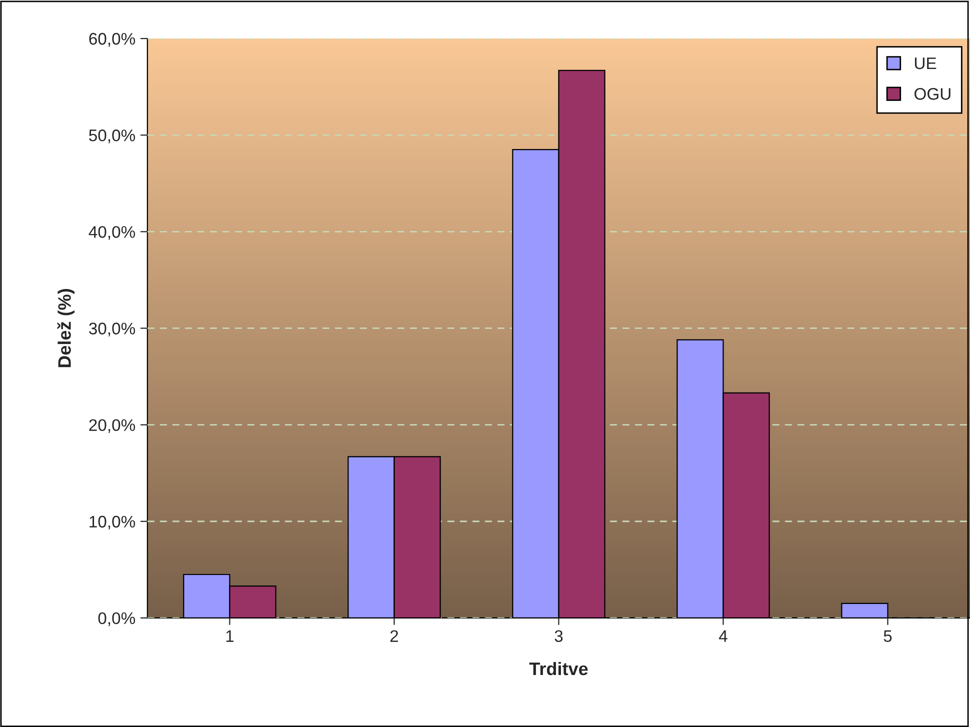 This screenshot has width=970, height=727. What do you see at coordinates (558, 669) in the screenshot?
I see `x-axis-title: Trditve` at bounding box center [558, 669].